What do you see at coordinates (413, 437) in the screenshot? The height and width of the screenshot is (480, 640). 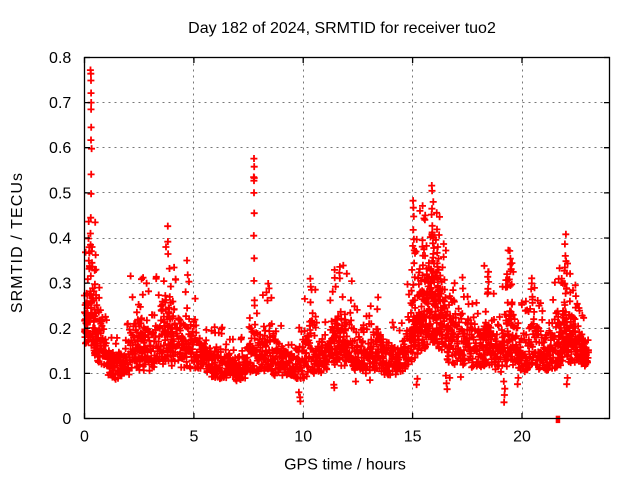 I see `svg-text: 15` at bounding box center [413, 437].